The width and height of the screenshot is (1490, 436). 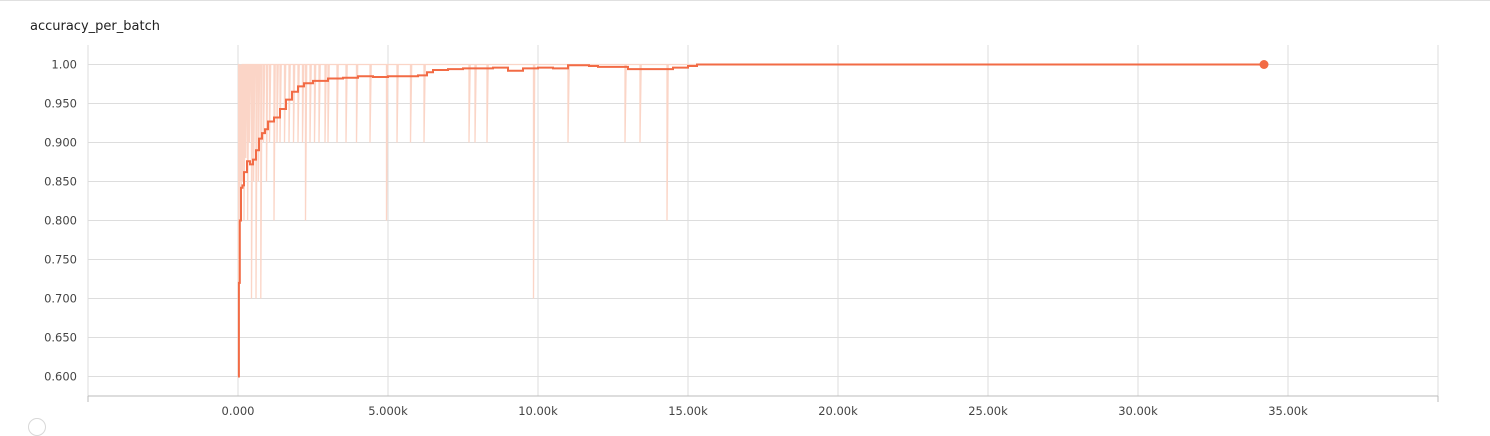 I want to click on x-tick-label: 20.00k, so click(x=838, y=411).